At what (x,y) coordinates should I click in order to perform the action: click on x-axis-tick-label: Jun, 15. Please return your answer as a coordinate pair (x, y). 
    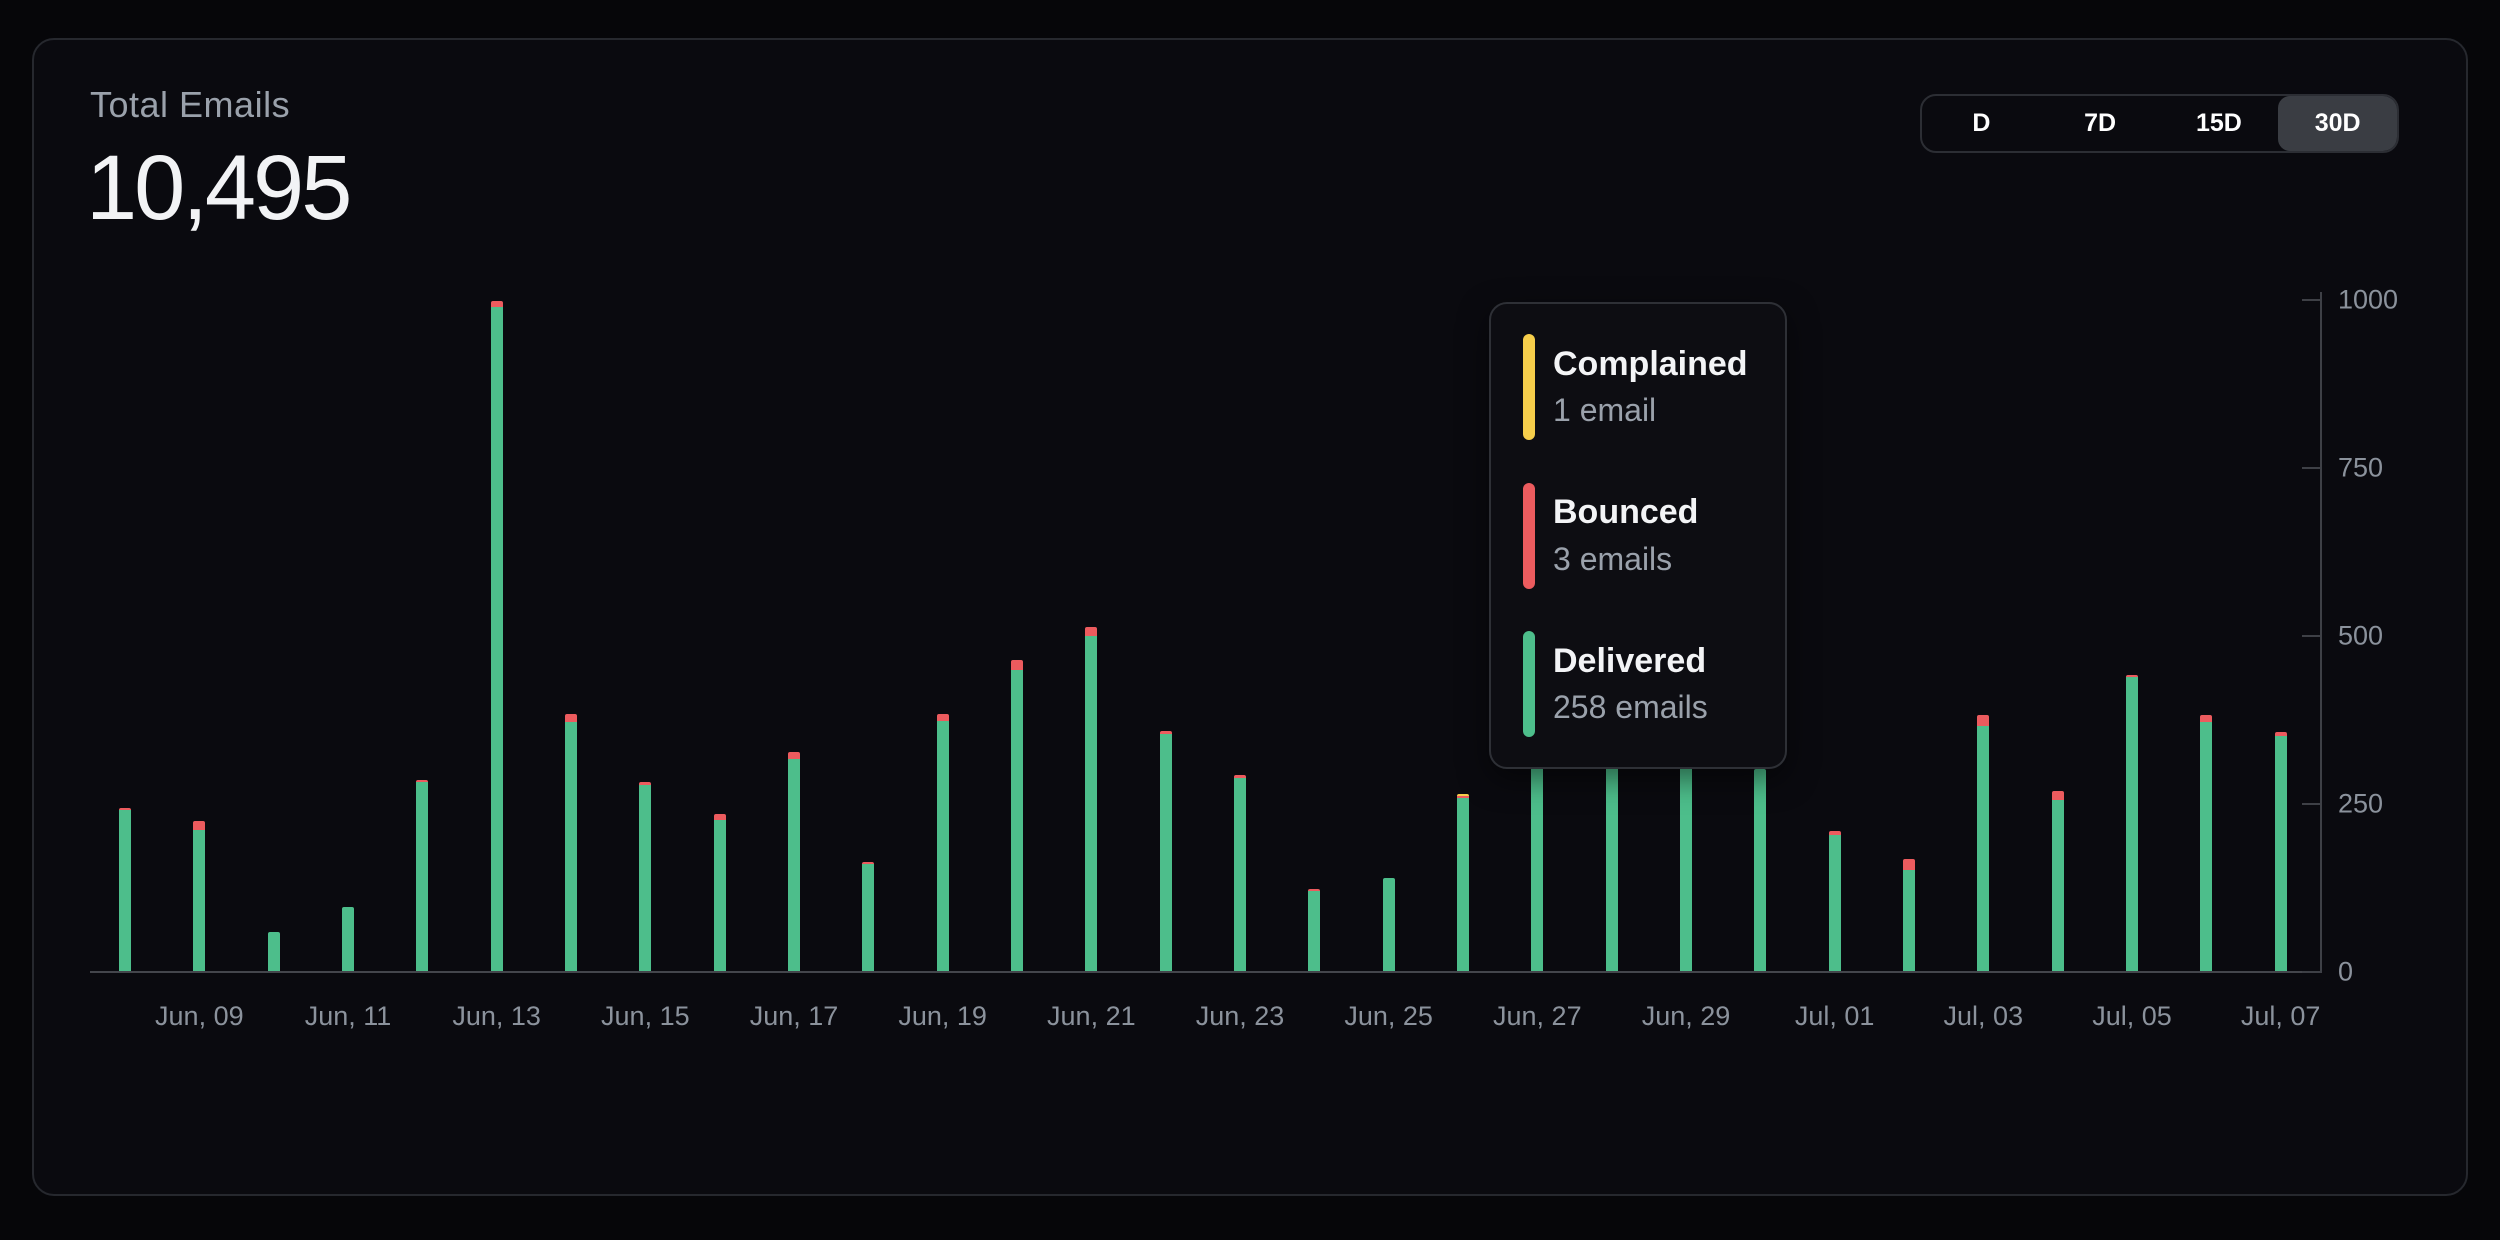
    Looking at the image, I should click on (645, 1016).